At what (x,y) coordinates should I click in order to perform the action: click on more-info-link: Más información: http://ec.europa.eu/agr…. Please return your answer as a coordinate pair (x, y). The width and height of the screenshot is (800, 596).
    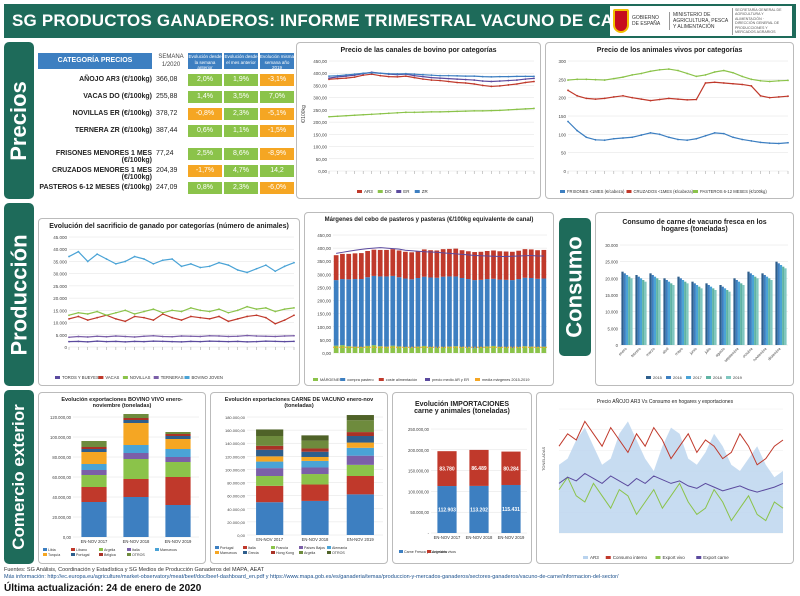
    Looking at the image, I should click on (311, 577).